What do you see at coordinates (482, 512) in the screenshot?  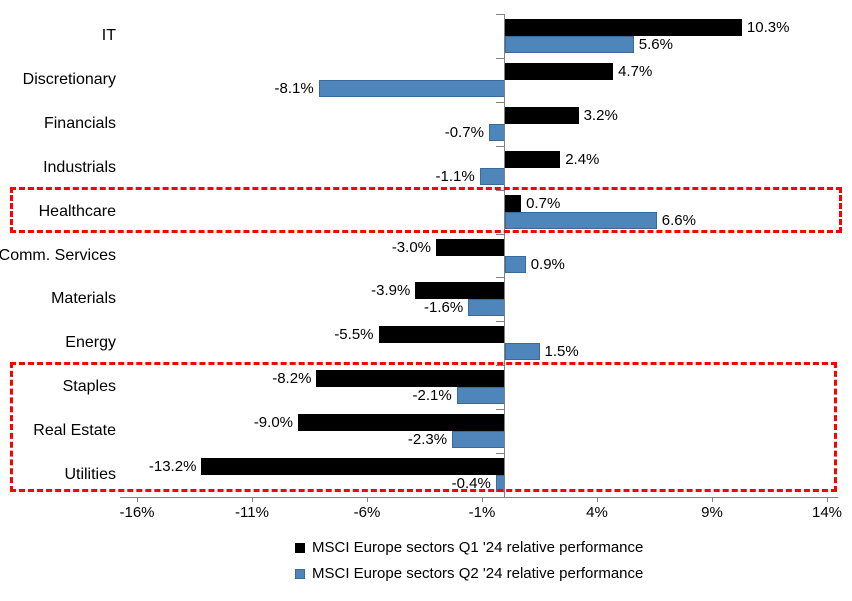 I see `x-axis-tick-label: -1%` at bounding box center [482, 512].